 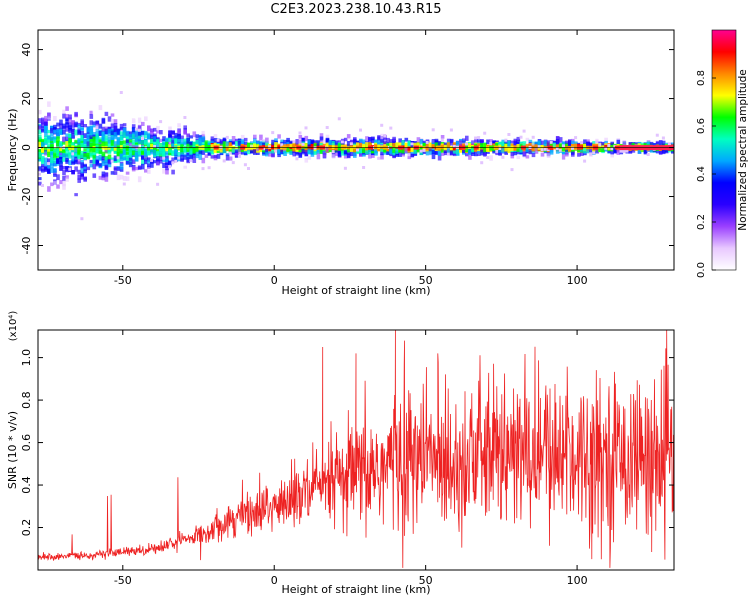 I want to click on colorbar-tick-label: 0.4, so click(x=701, y=174).